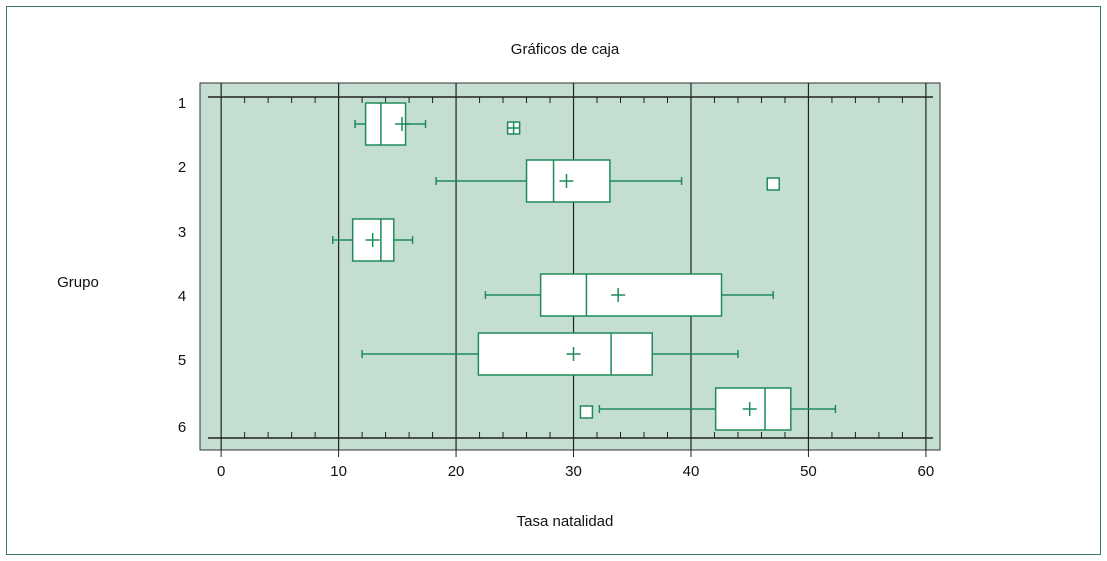 The height and width of the screenshot is (561, 1107). Describe the element at coordinates (182, 360) in the screenshot. I see `y-tick-label: 5` at that location.